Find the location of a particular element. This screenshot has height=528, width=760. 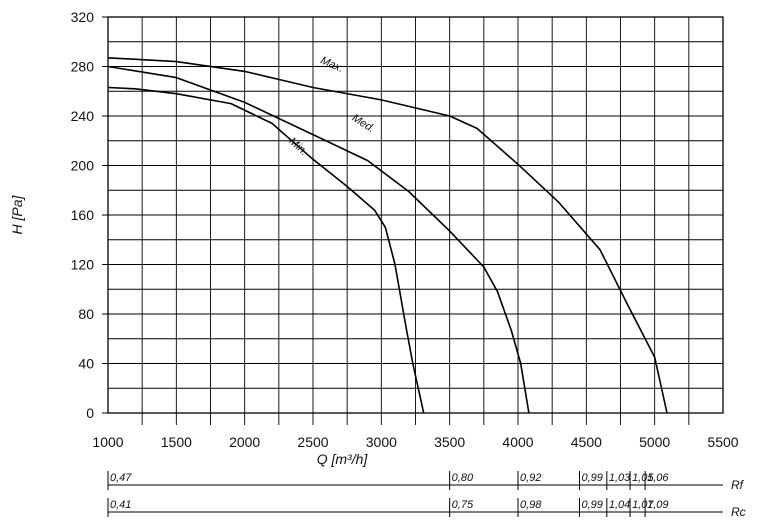

scale-value-rc: 1,07 is located at coordinates (643, 505).